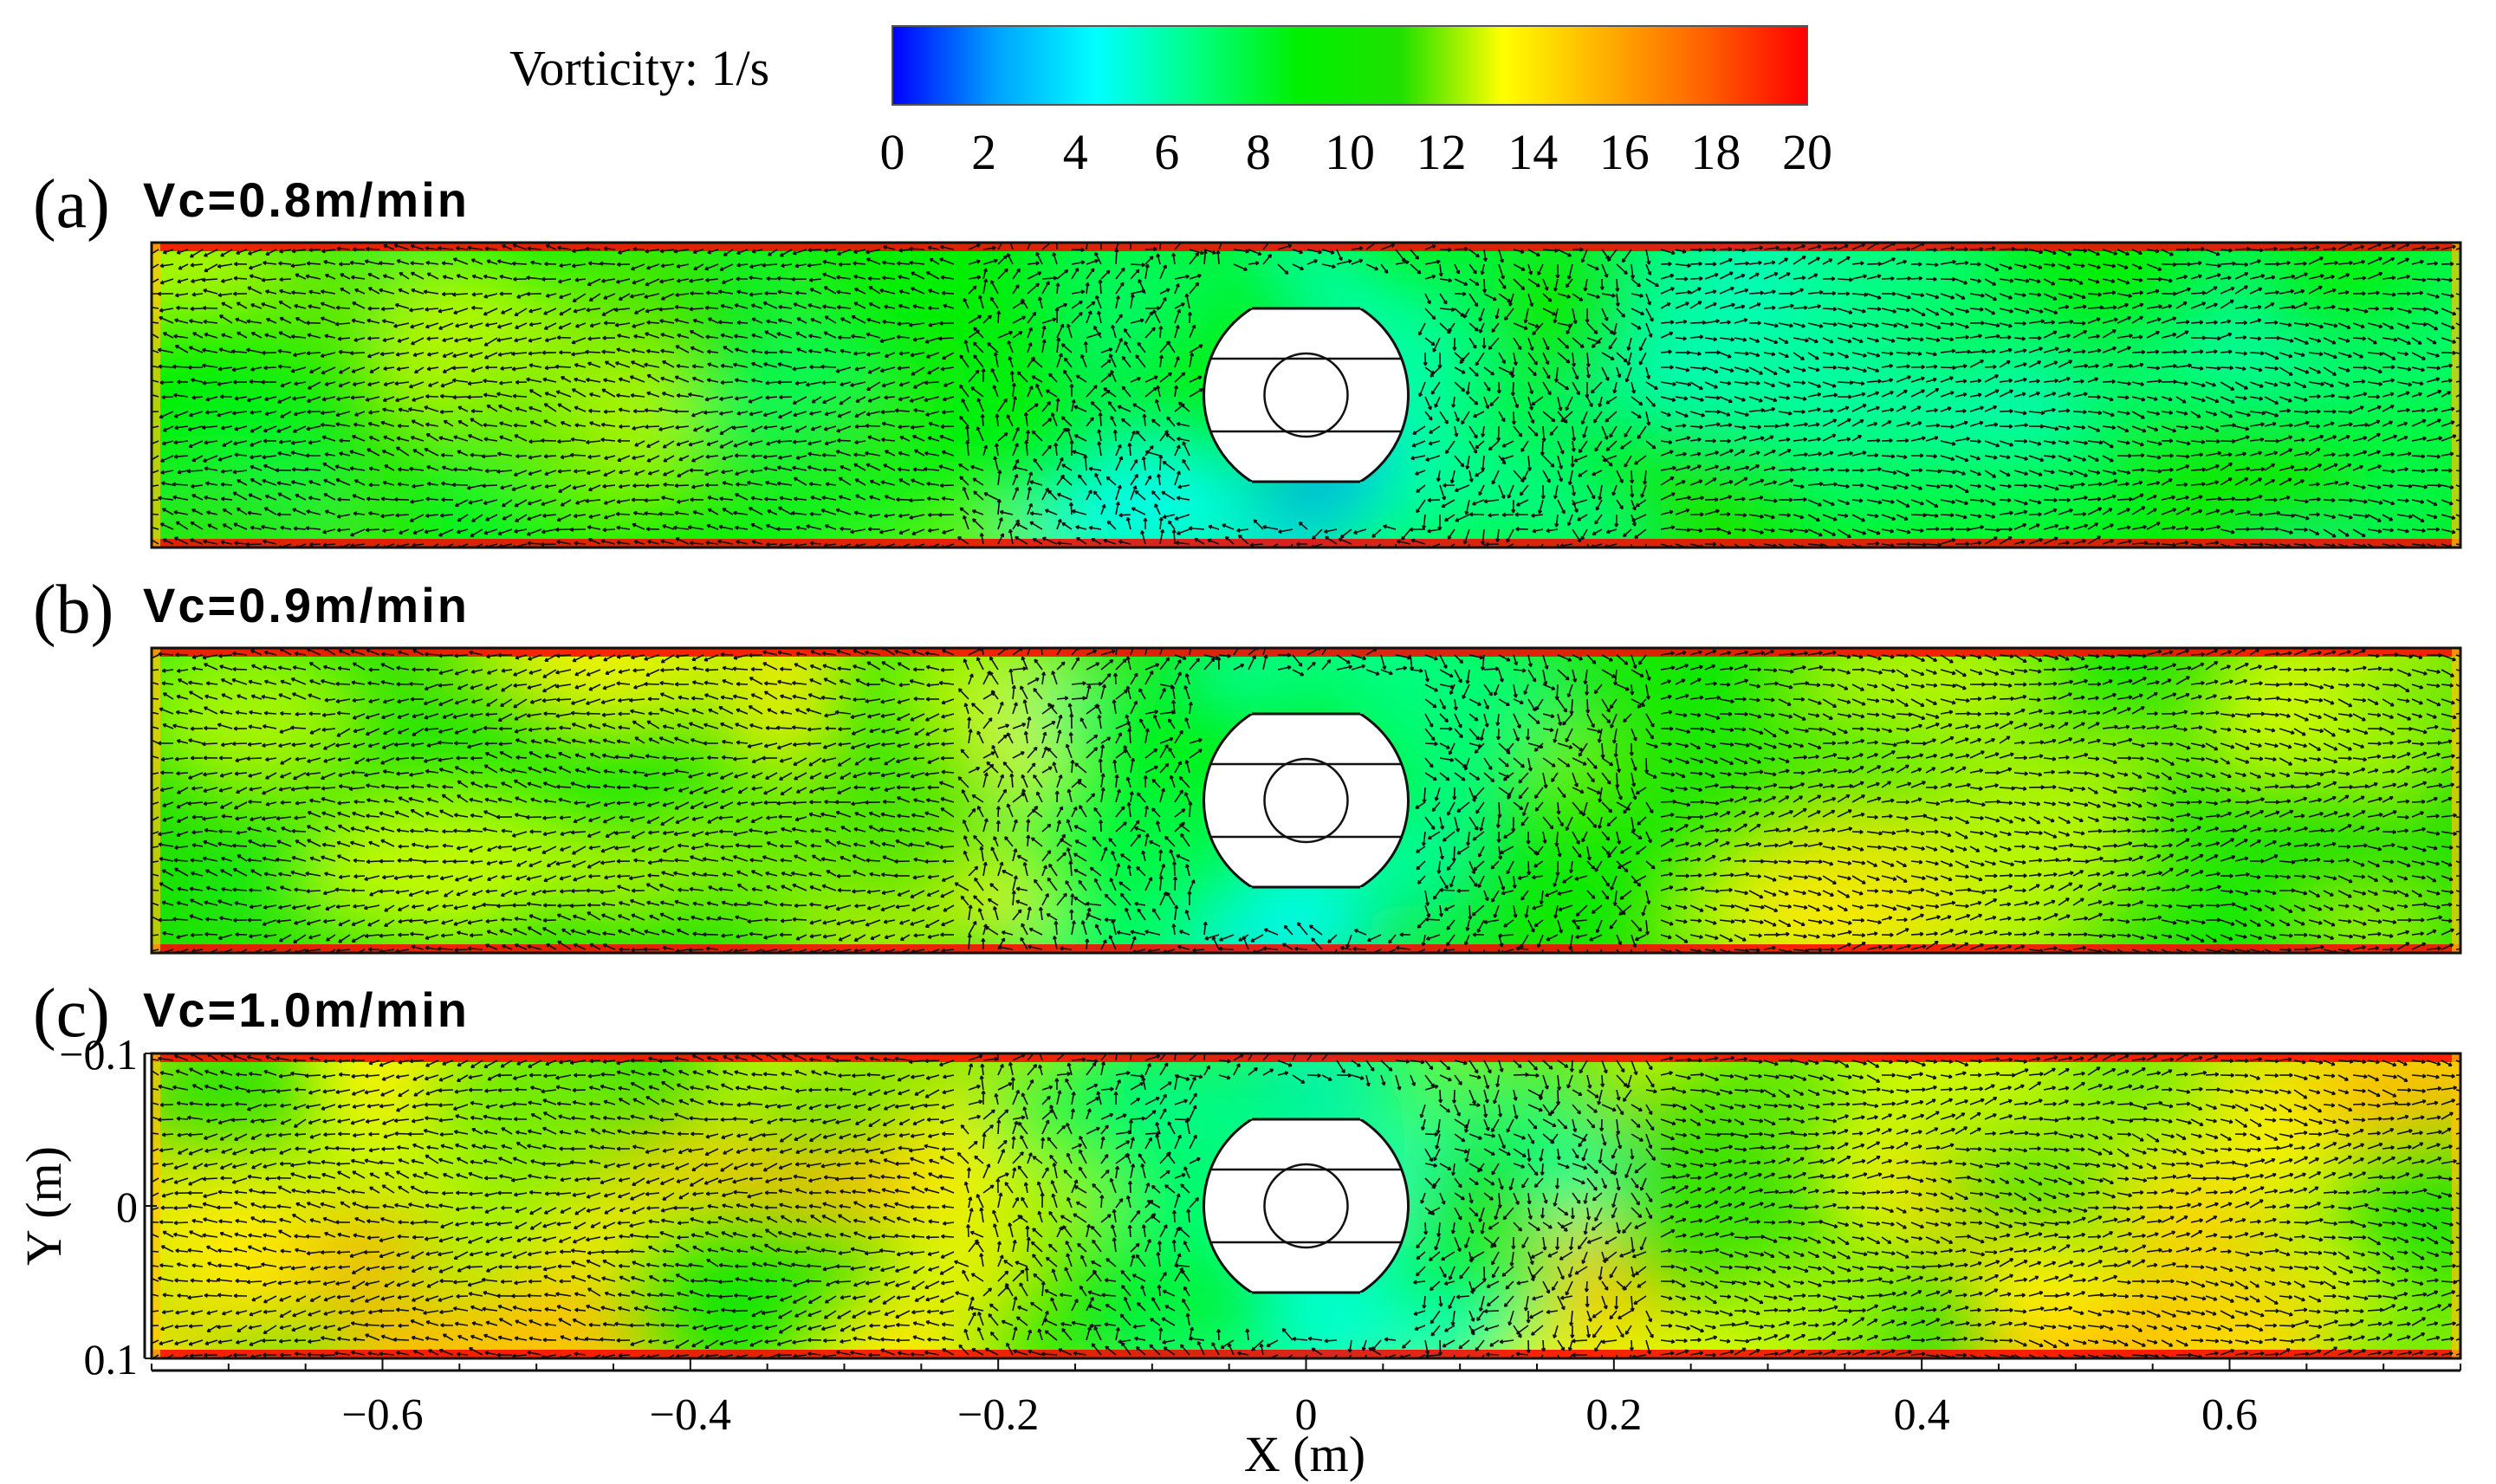 This screenshot has height=1484, width=2496. What do you see at coordinates (1807, 152) in the screenshot?
I see `colorbar-tick-label: 20` at bounding box center [1807, 152].